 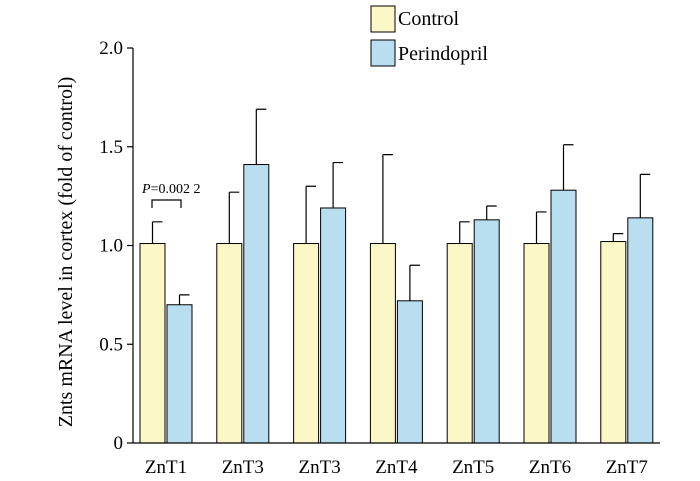 What do you see at coordinates (627, 467) in the screenshot?
I see `x-category-label: ZnT7` at bounding box center [627, 467].